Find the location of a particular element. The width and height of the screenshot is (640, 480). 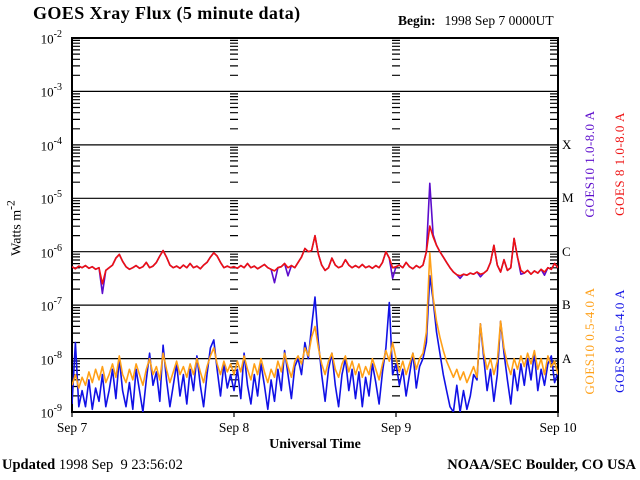

y-tick-label: 10⁻⁶ is located at coordinates (51, 251).